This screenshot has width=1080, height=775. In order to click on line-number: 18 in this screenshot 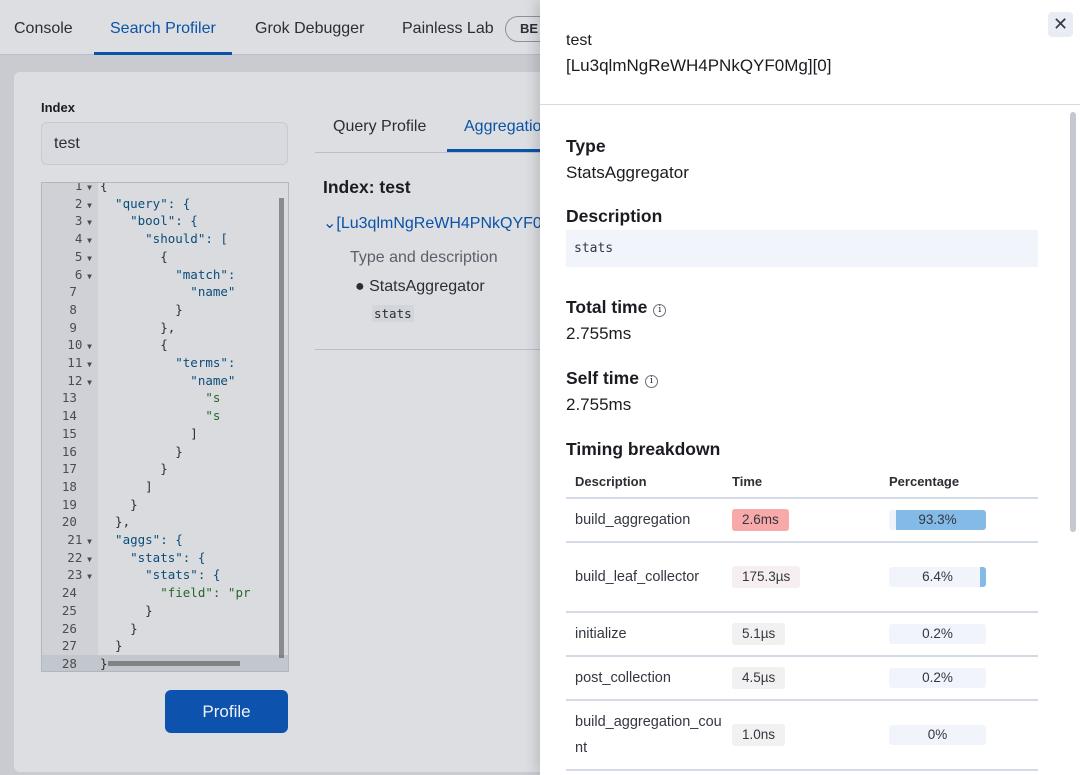, I will do `click(69, 486)`.